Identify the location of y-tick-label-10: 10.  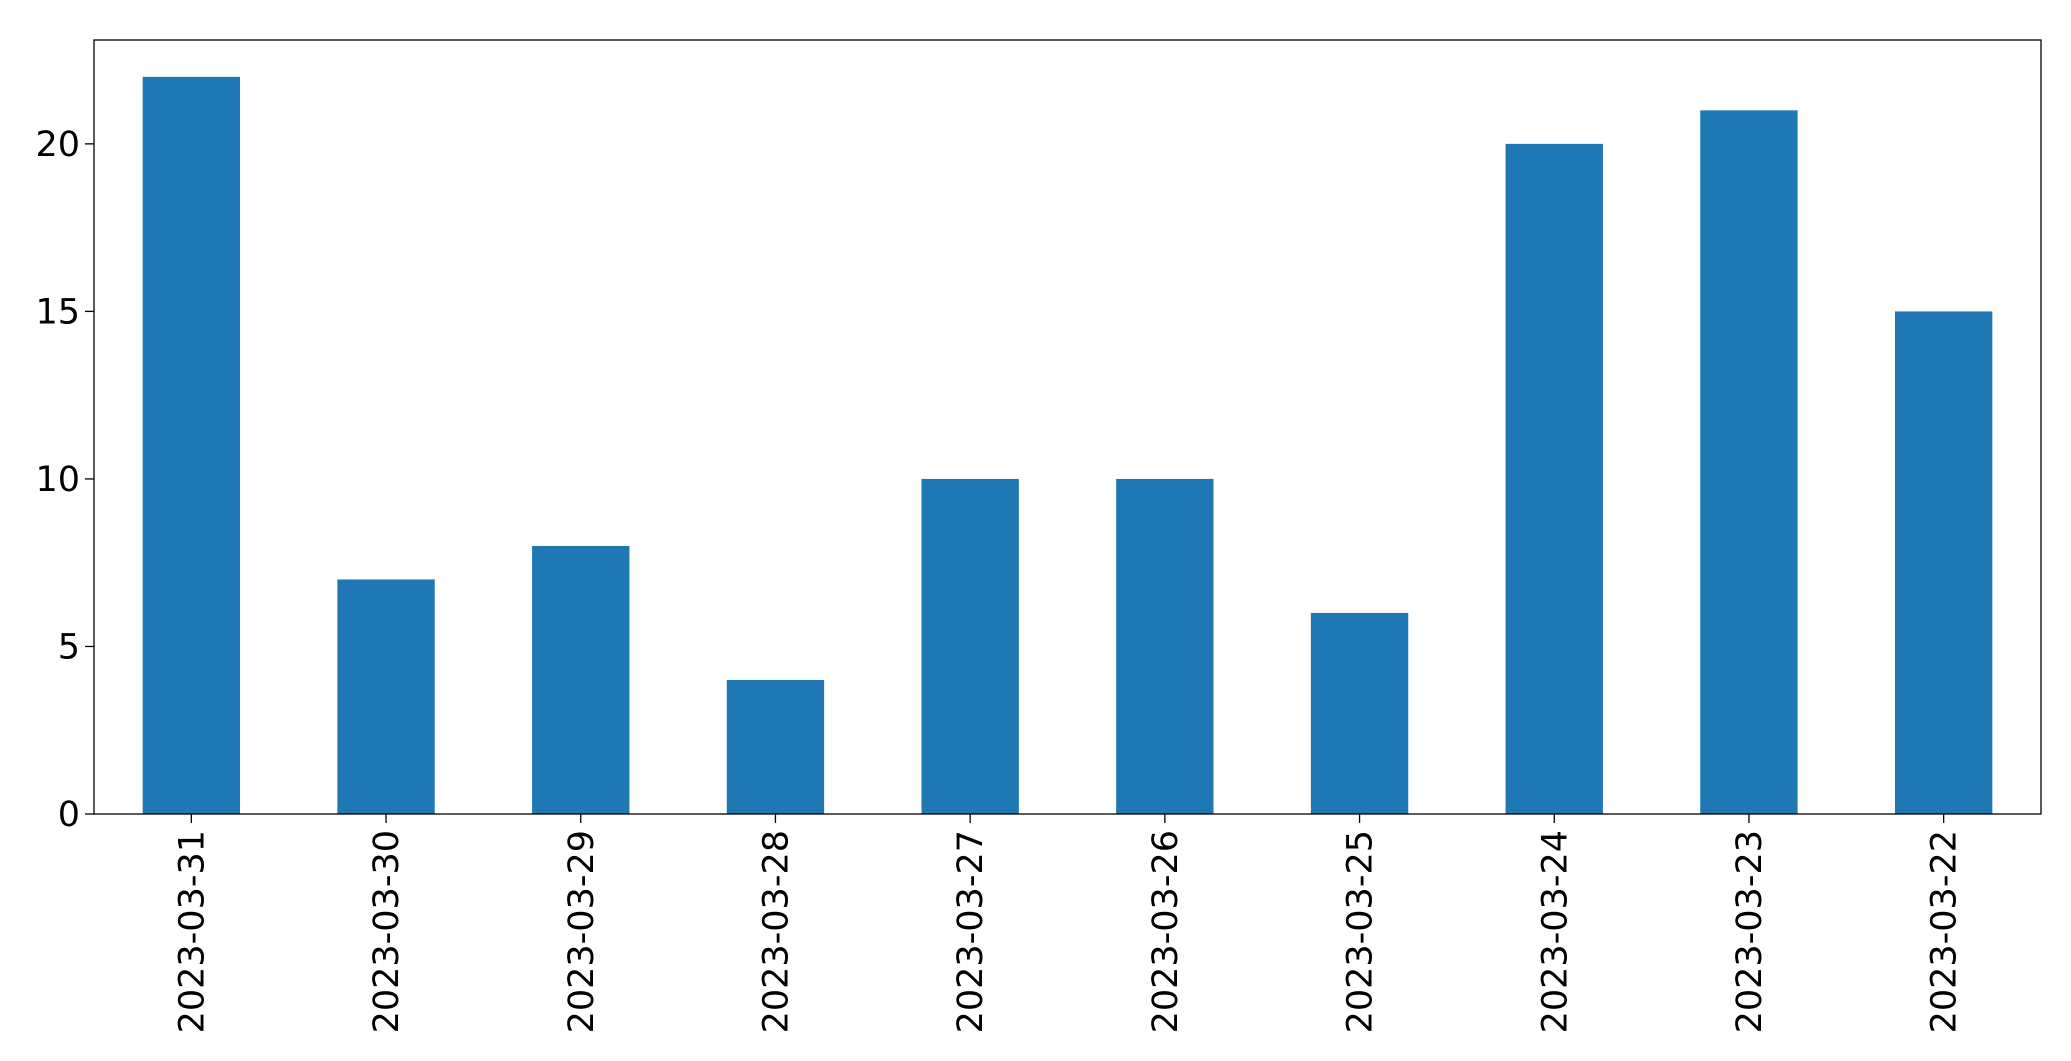
(57, 480).